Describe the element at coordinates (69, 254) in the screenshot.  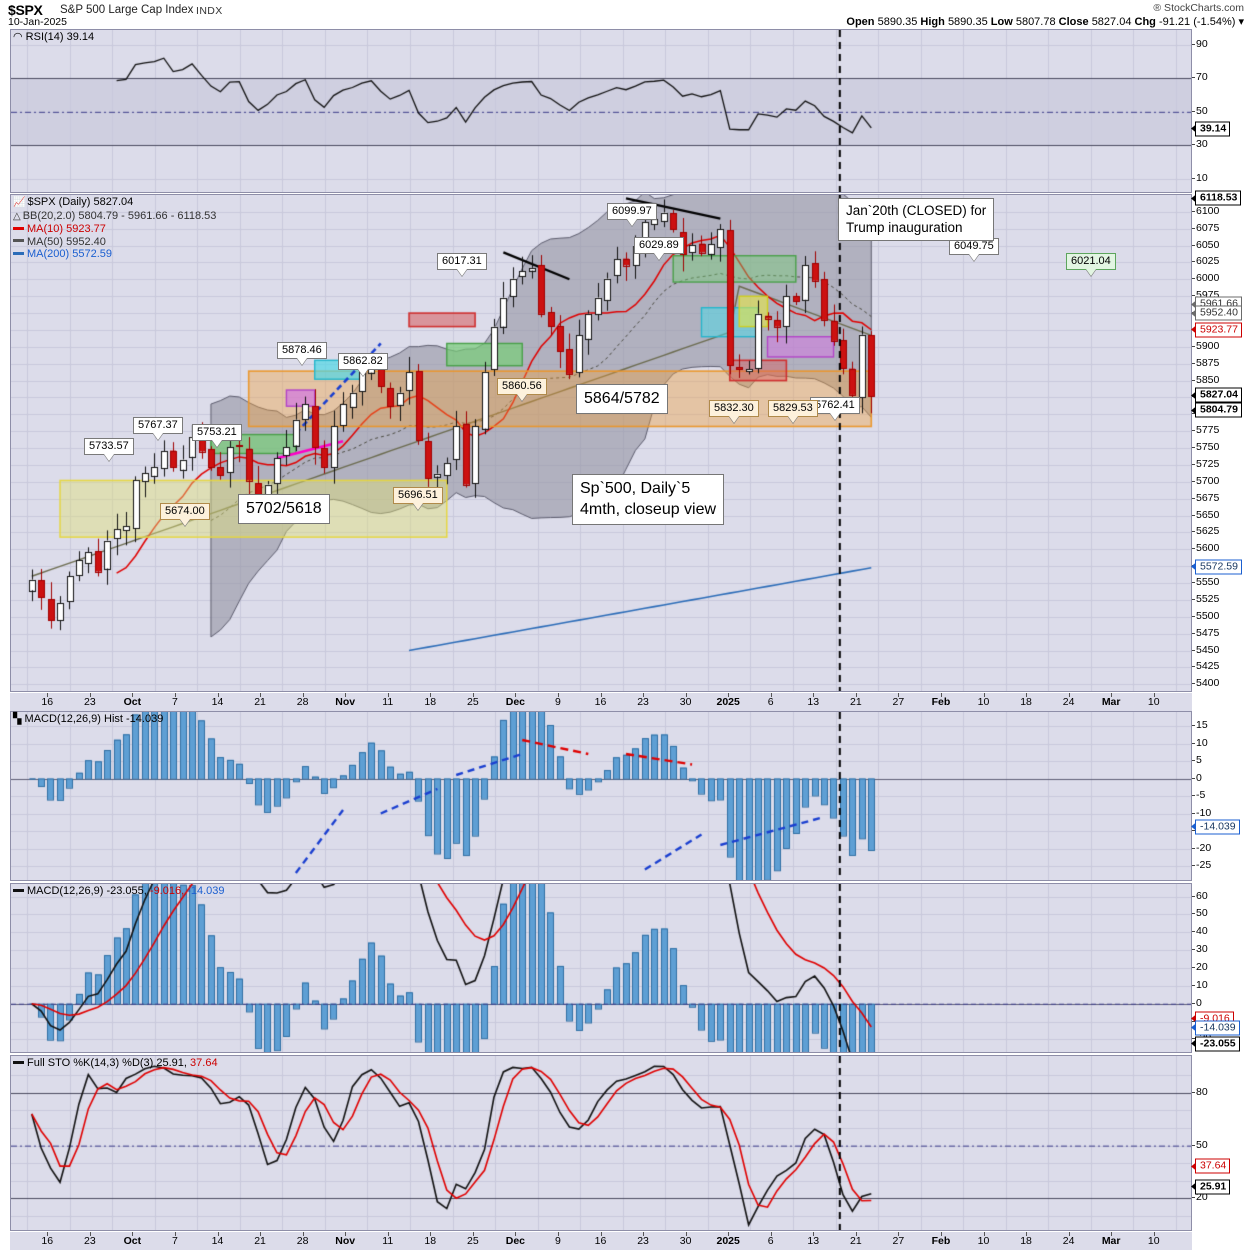
I see `legend-text: MA(200) 5572.59` at that location.